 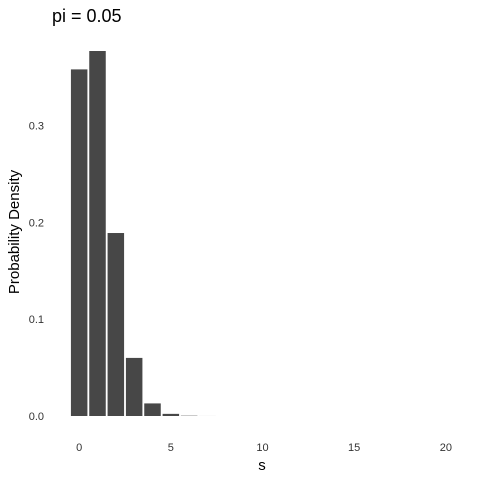 I want to click on chart-title: pi = 0.05, so click(x=87, y=16).